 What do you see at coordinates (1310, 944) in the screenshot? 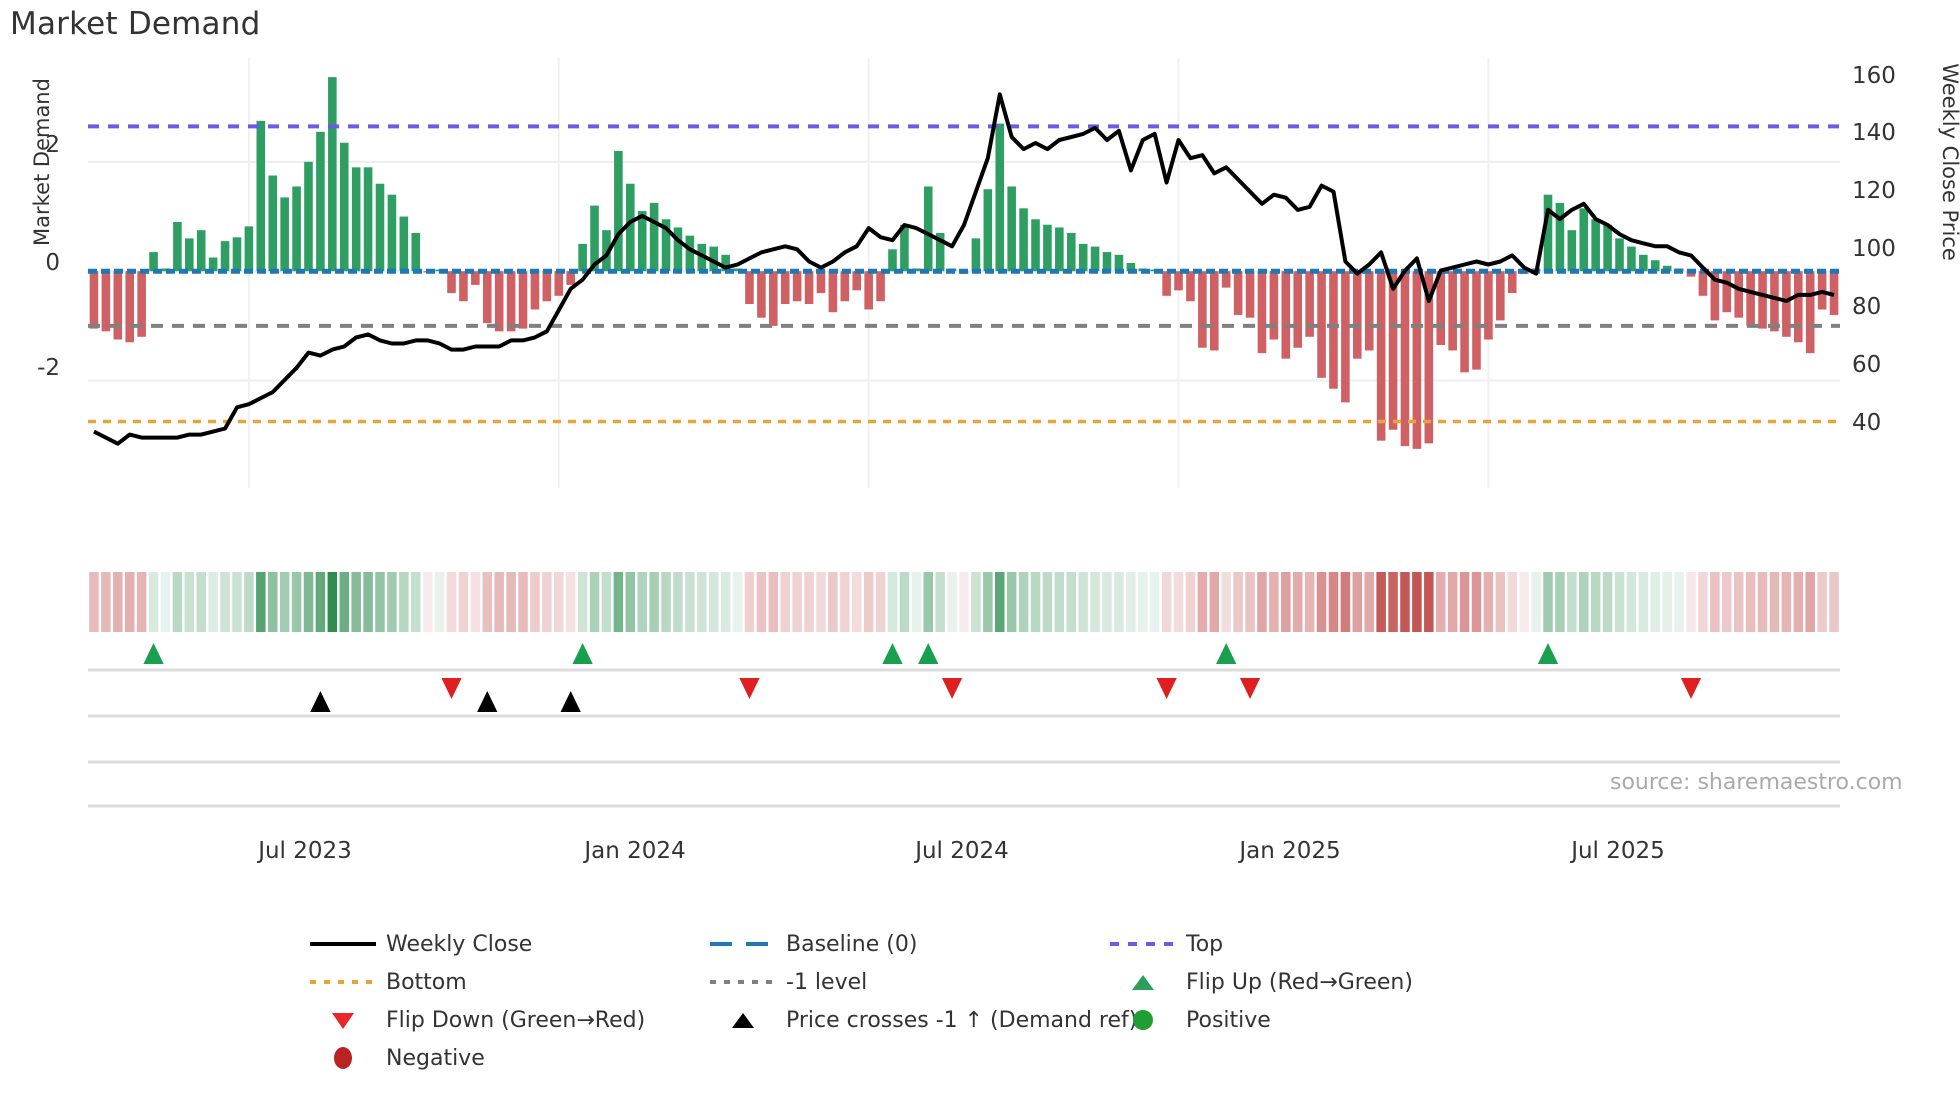
I see `legend-item-top: Top` at bounding box center [1310, 944].